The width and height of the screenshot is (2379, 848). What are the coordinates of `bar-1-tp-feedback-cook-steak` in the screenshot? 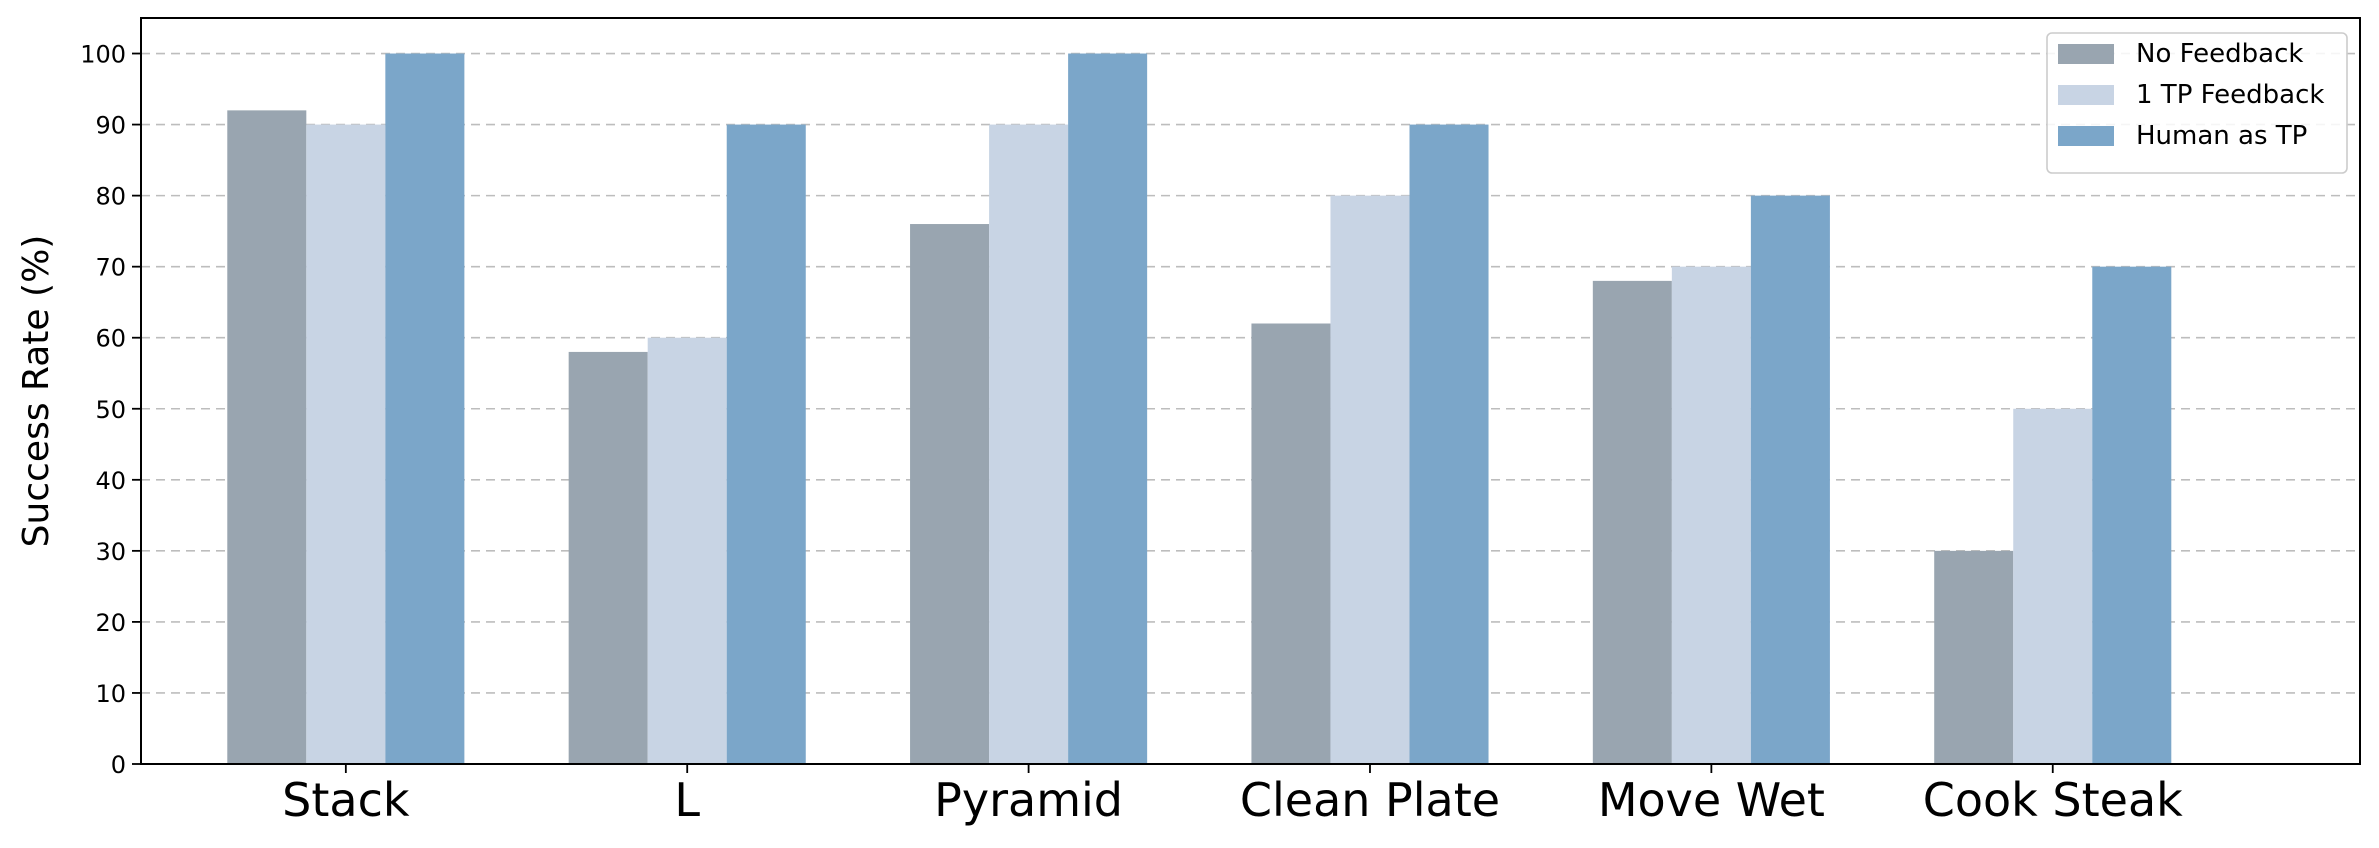 It's located at (2053, 586).